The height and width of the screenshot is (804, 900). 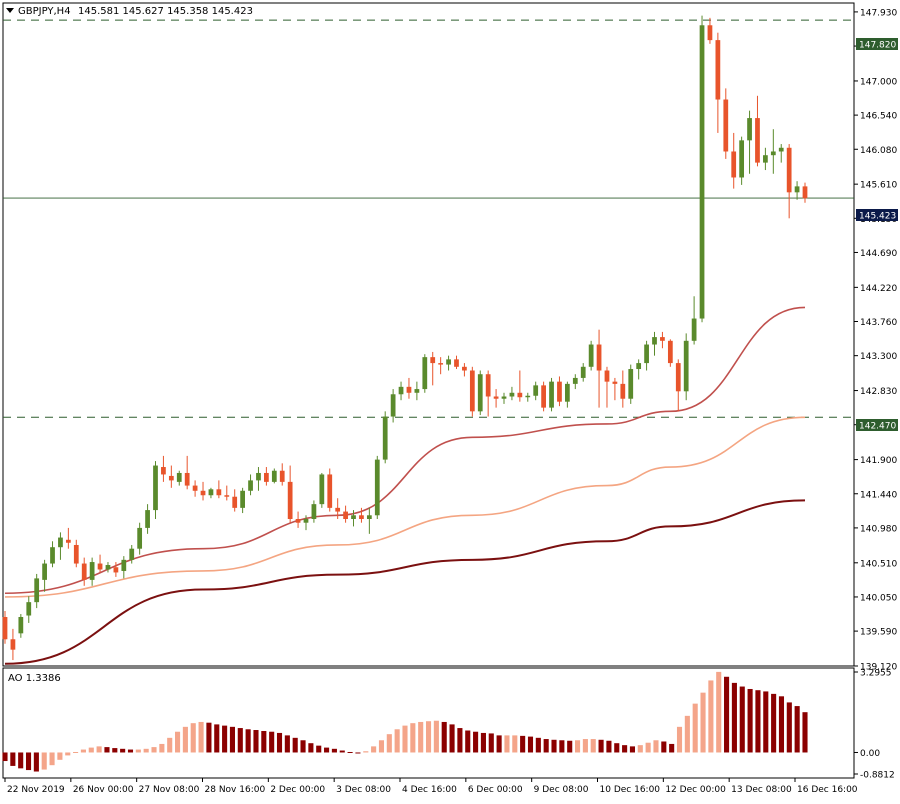 I want to click on ao-tick-label: 0.00, so click(x=870, y=754).